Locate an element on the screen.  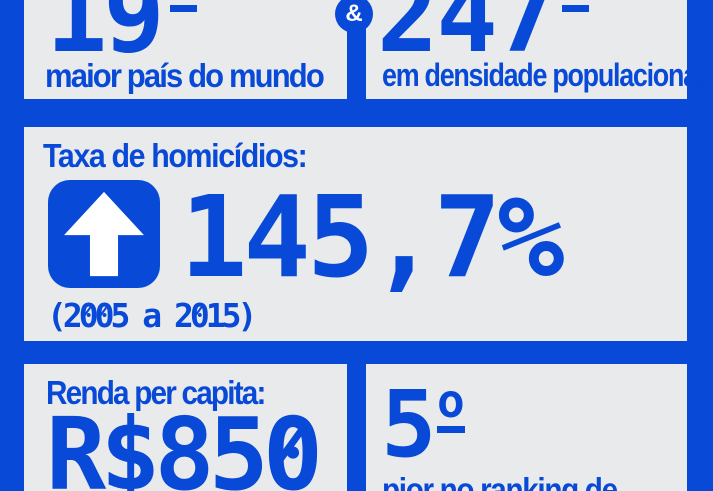
ampersand-badge: & is located at coordinates (354, 16).